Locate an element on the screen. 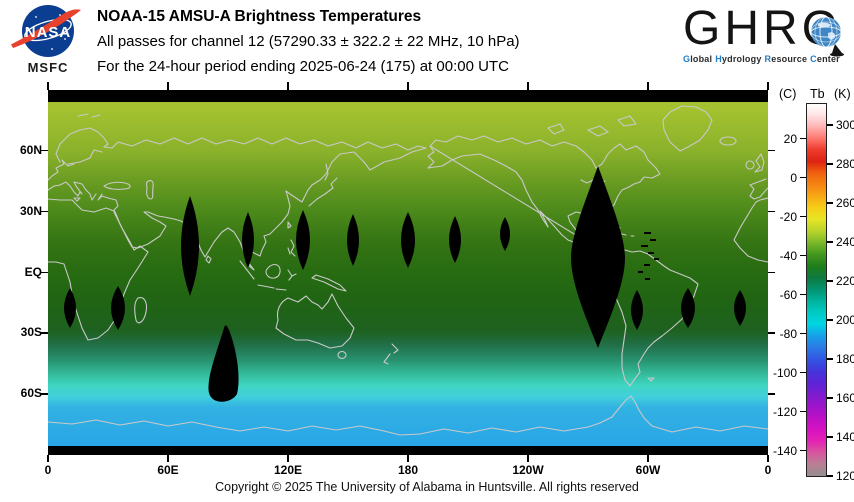 The height and width of the screenshot is (502, 854). coastline-new-guinea is located at coordinates (329, 283).